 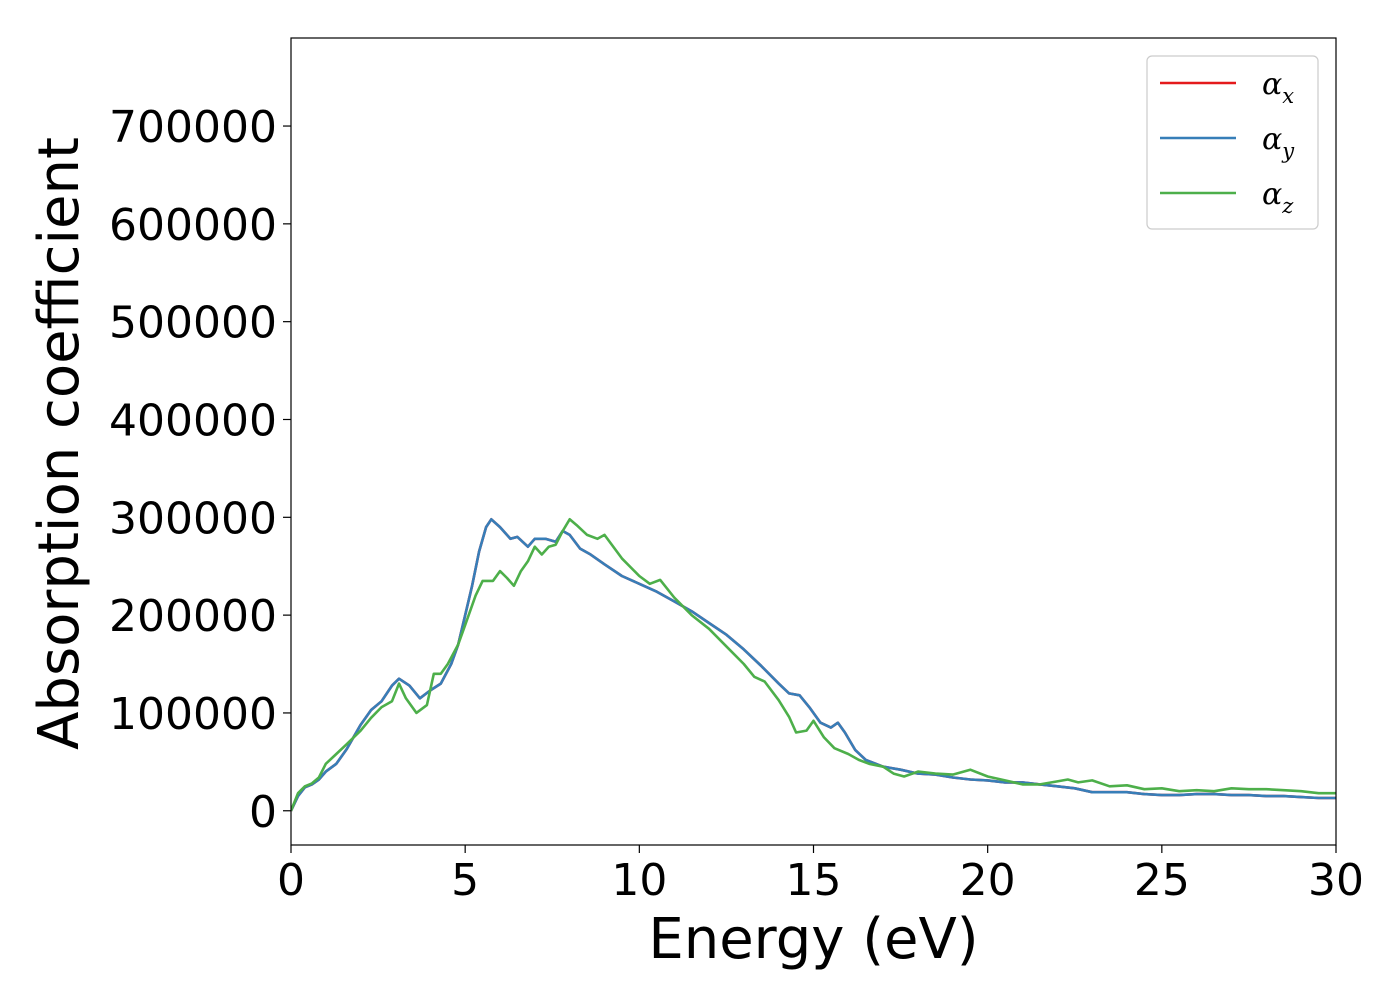 I want to click on x-tick-label: 25, so click(x=1162, y=880).